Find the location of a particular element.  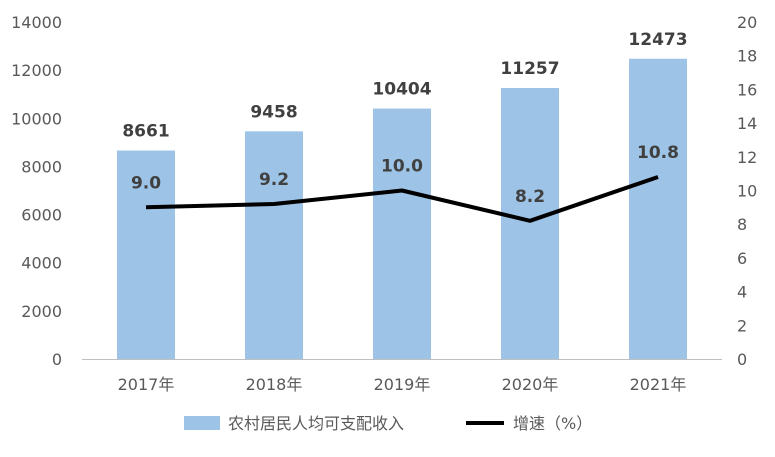

growth-rate-labels: 9.0 9.2 10.0 8.2 10.8 is located at coordinates (405, 175).